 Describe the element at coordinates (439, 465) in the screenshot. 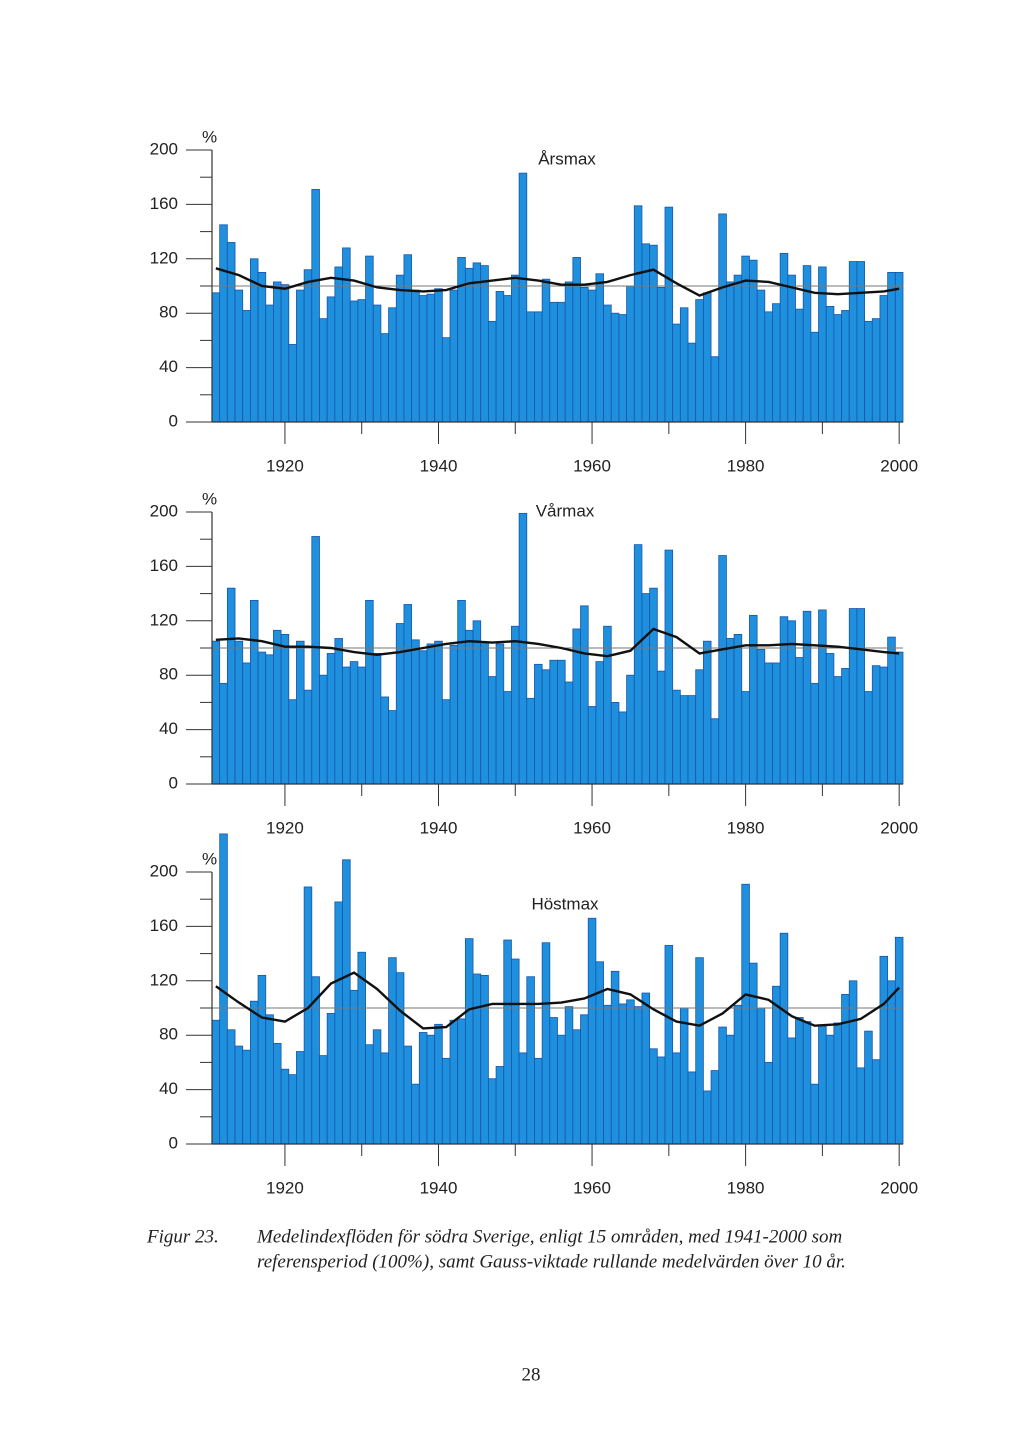

I see `x-tick-label: 1940` at that location.